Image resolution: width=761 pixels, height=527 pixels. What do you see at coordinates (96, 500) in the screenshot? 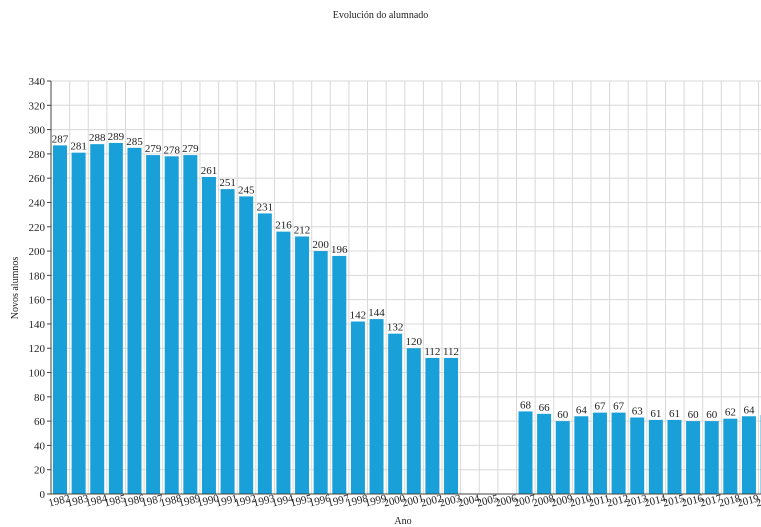
I see `x-tick-label: 1984` at bounding box center [96, 500].